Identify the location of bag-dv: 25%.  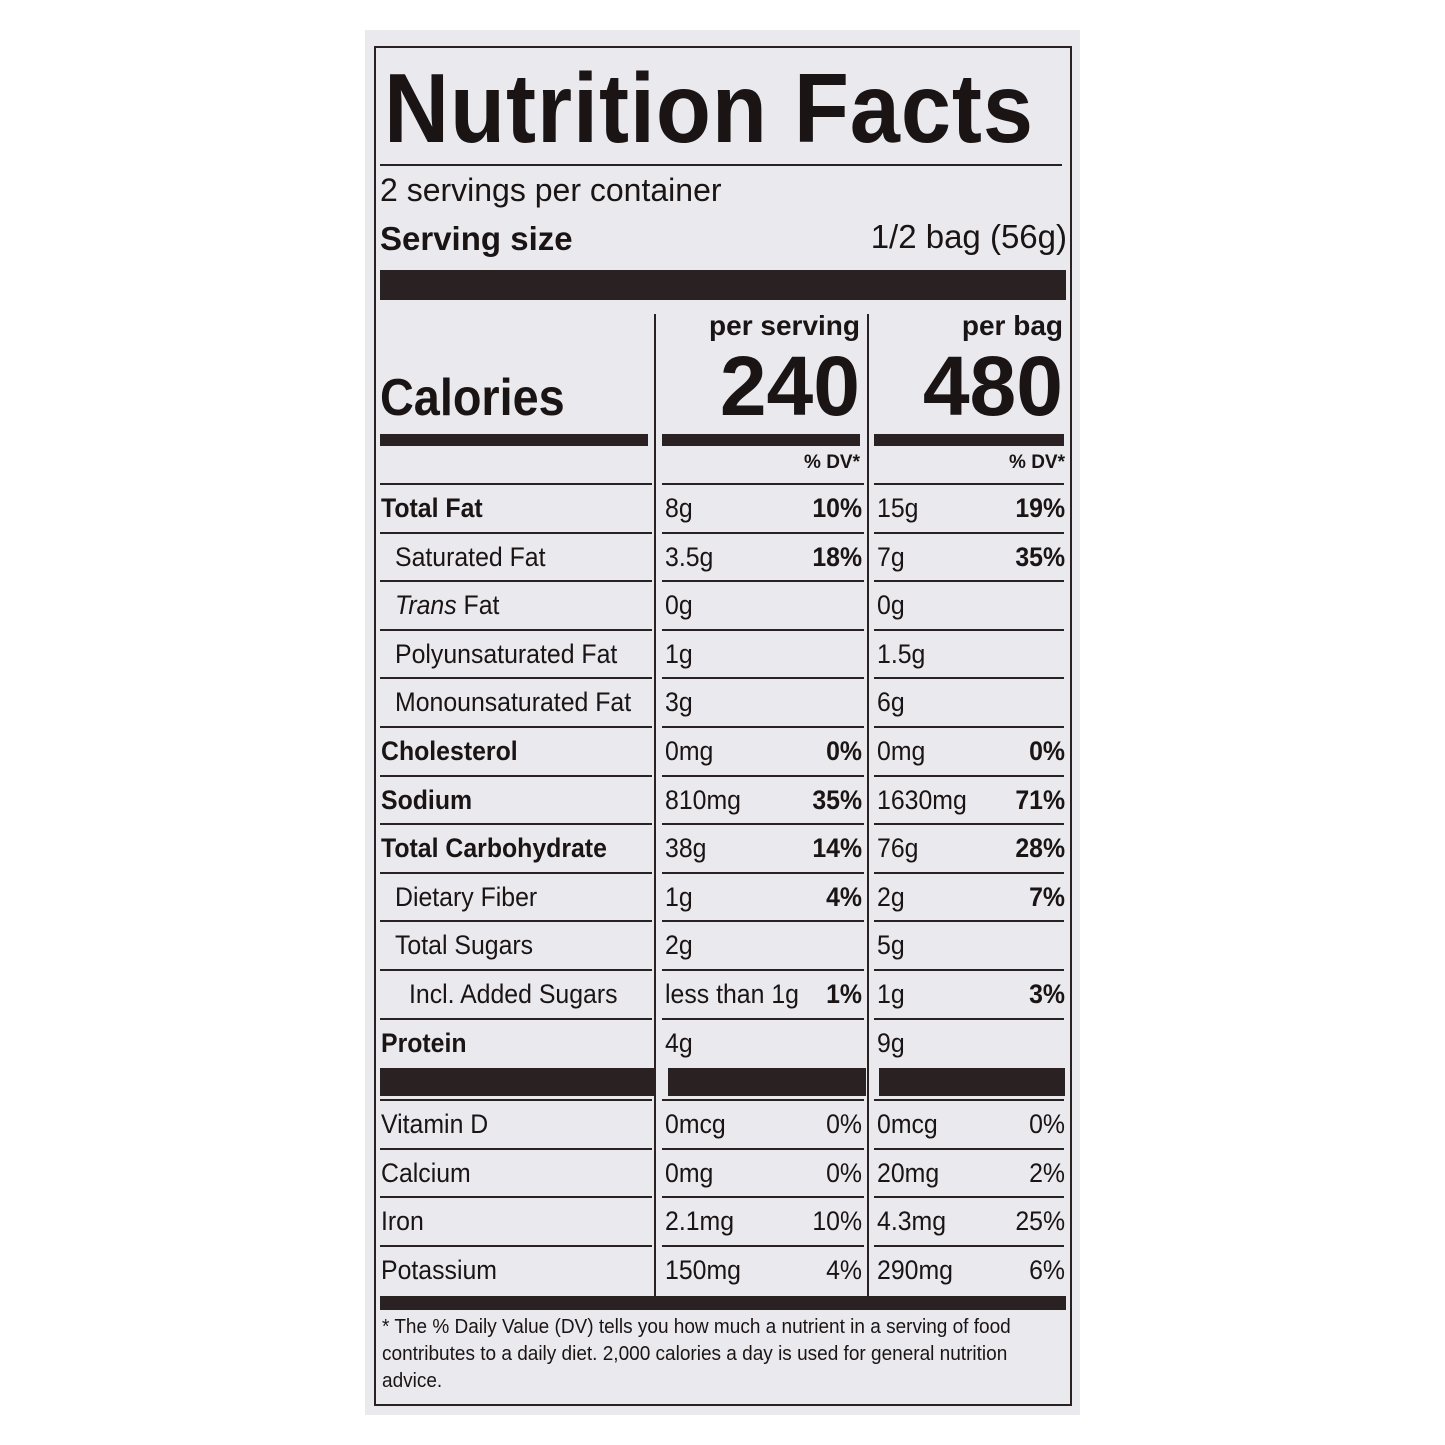
(1040, 1221).